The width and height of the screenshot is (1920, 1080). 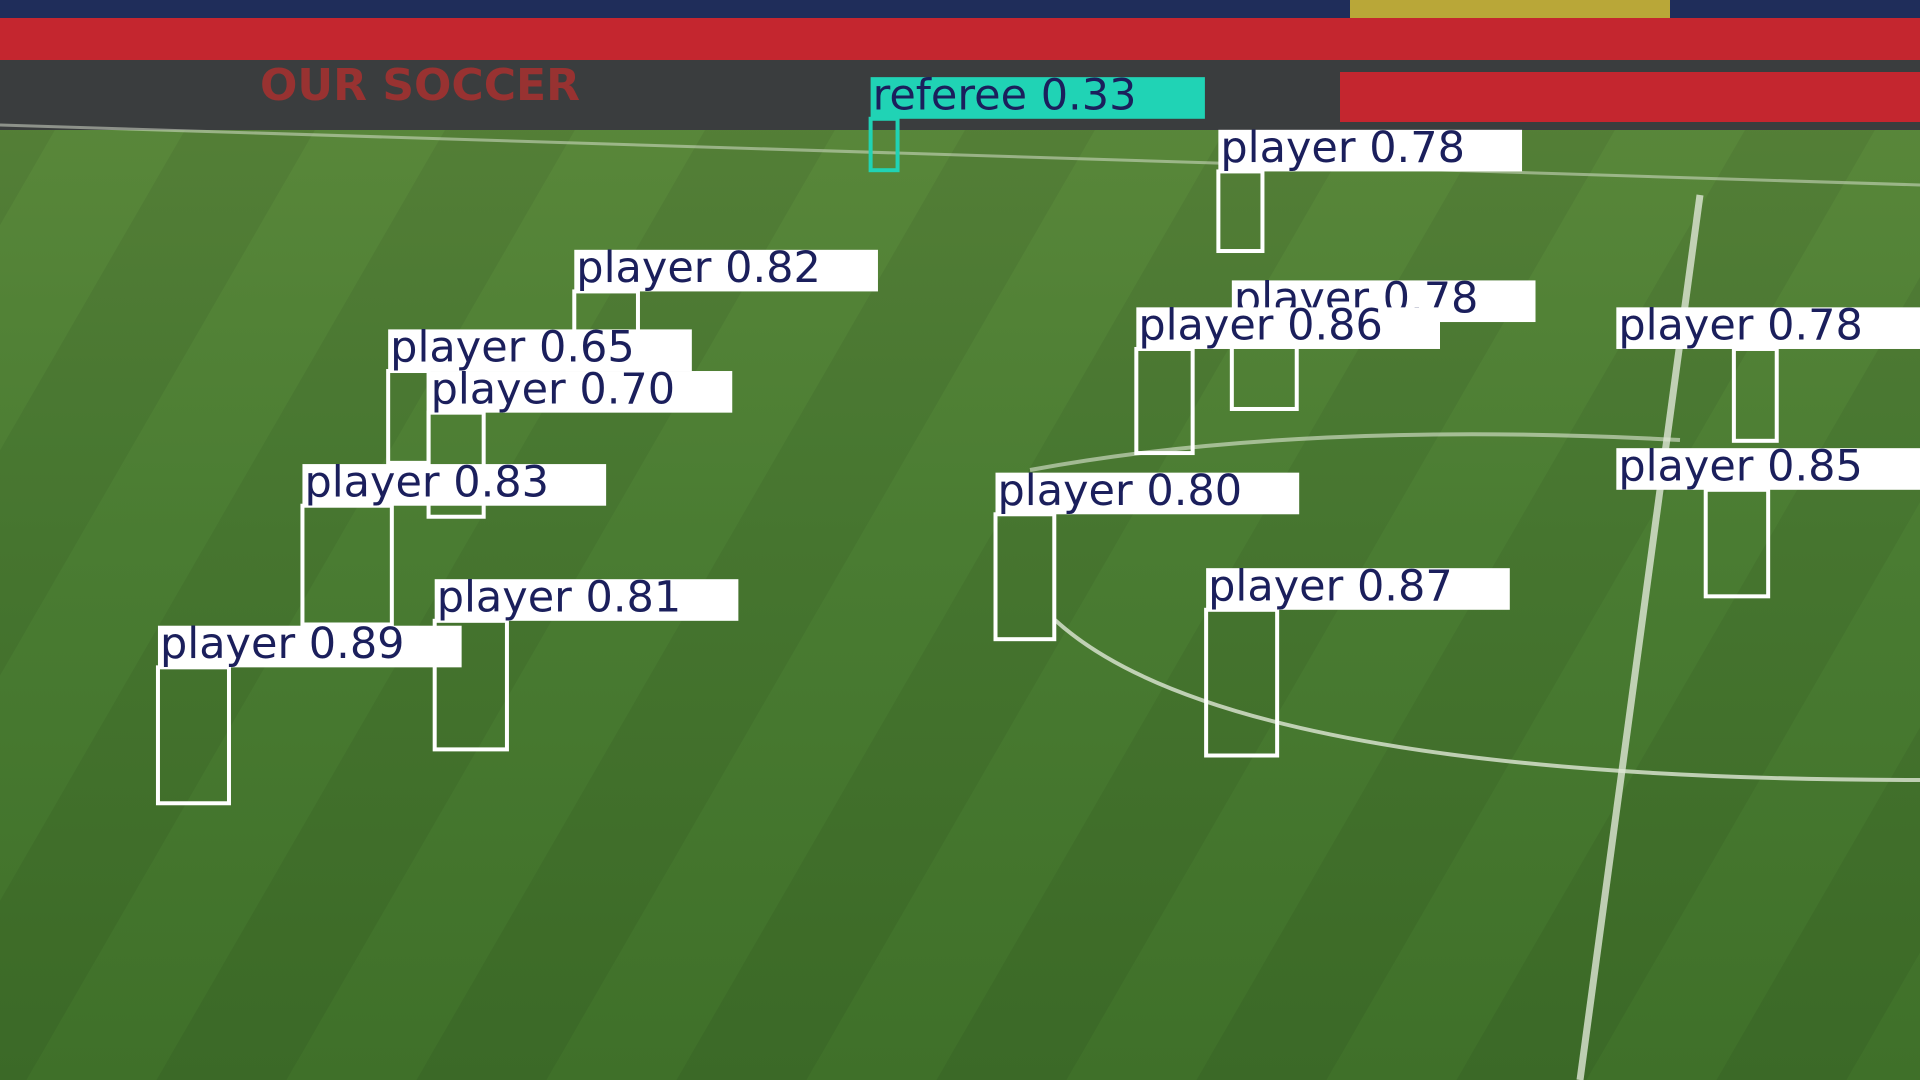 I want to click on detection: referee 0.33, so click(x=1036, y=121).